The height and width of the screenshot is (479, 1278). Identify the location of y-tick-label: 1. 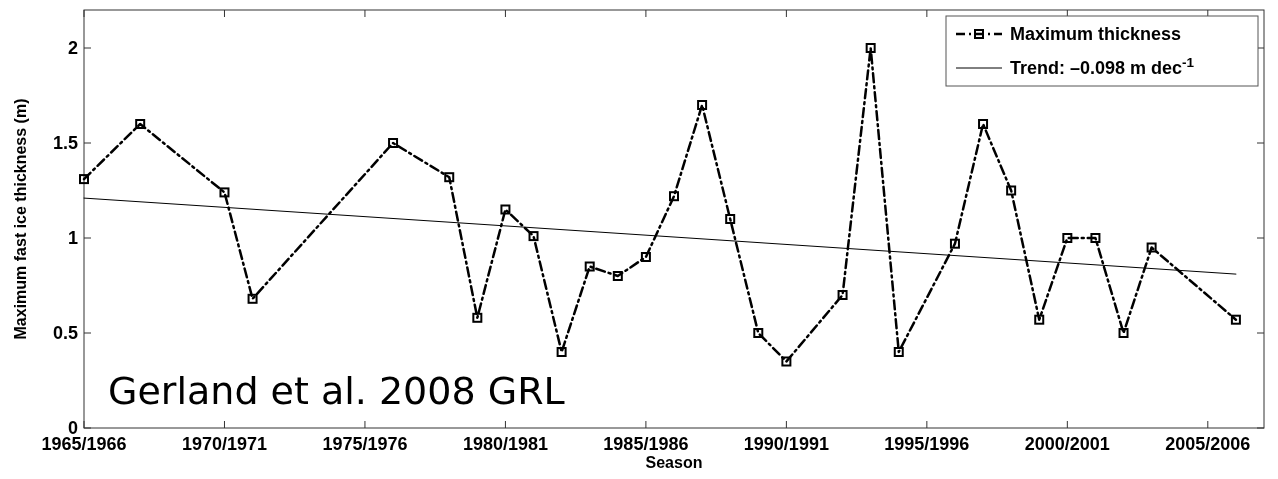
(72, 238).